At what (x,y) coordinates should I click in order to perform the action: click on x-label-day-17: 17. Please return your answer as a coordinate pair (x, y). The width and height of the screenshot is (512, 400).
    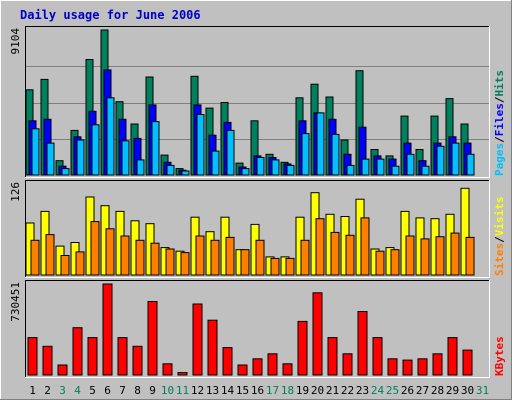
    Looking at the image, I should click on (272, 390).